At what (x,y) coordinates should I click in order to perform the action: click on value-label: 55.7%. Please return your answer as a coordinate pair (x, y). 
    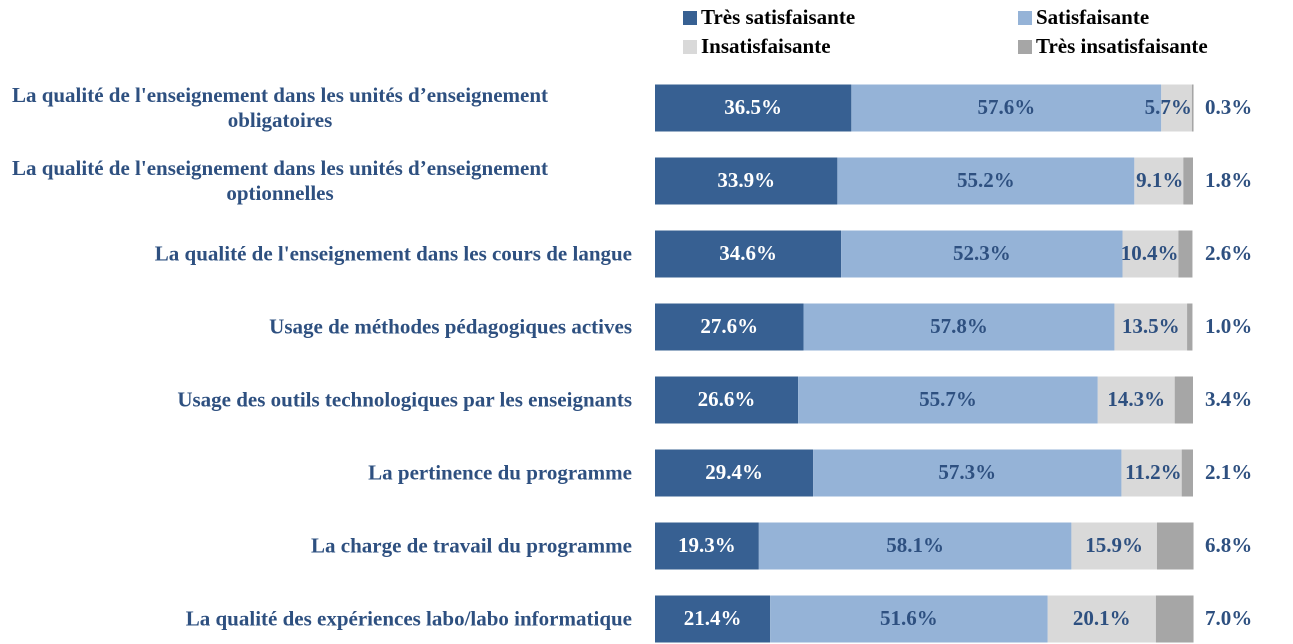
    Looking at the image, I should click on (948, 399).